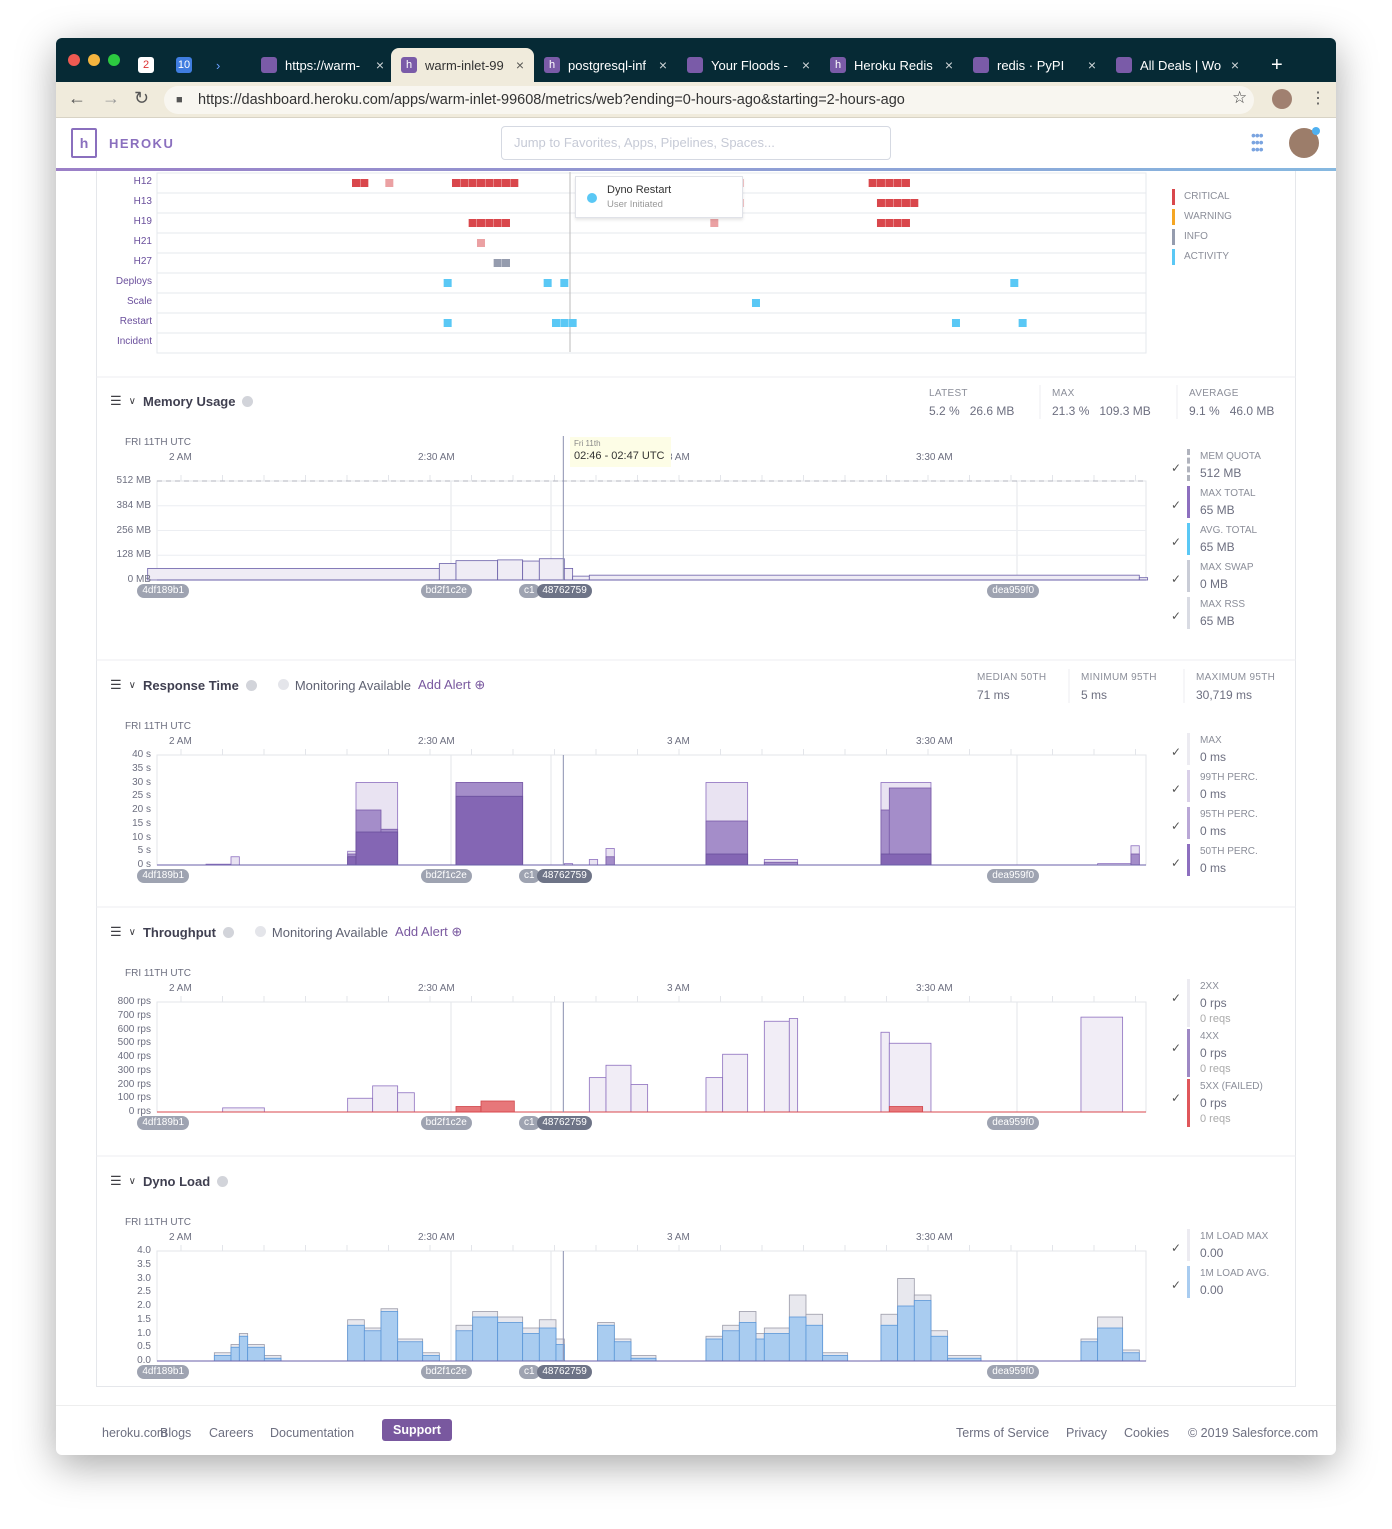 This screenshot has width=1392, height=1529. What do you see at coordinates (111, 98) in the screenshot?
I see `forward-button: →` at bounding box center [111, 98].